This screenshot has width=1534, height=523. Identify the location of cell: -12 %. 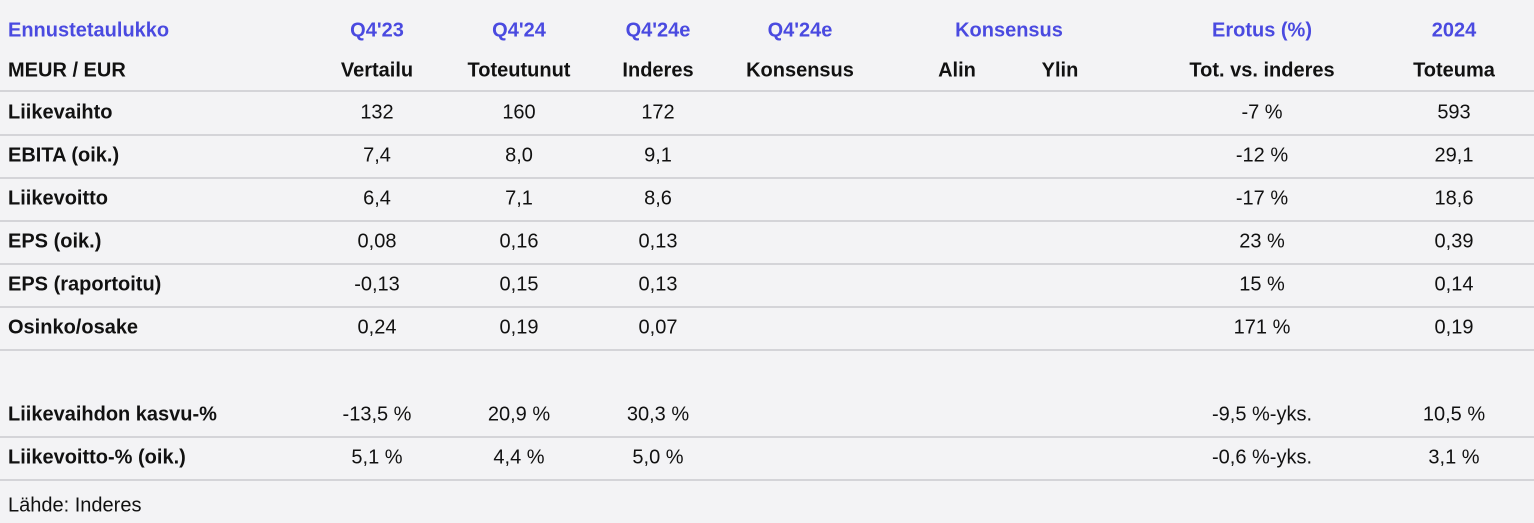
(1262, 155).